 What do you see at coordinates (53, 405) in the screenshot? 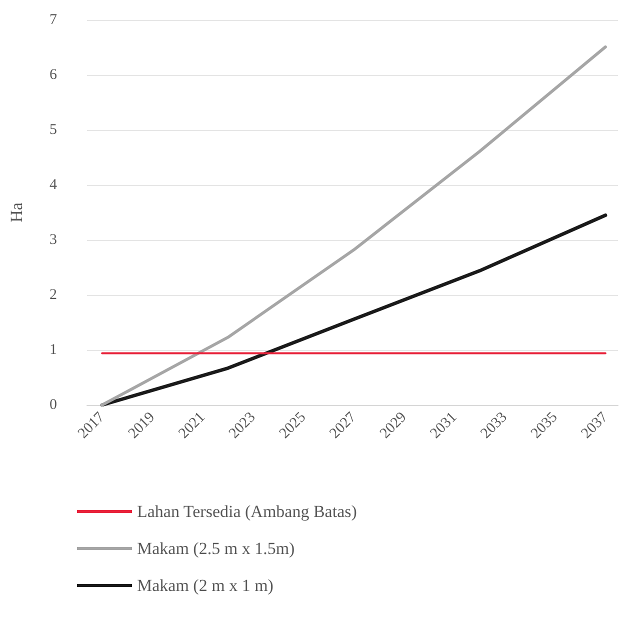
I see `y-tick-label: 0` at bounding box center [53, 405].